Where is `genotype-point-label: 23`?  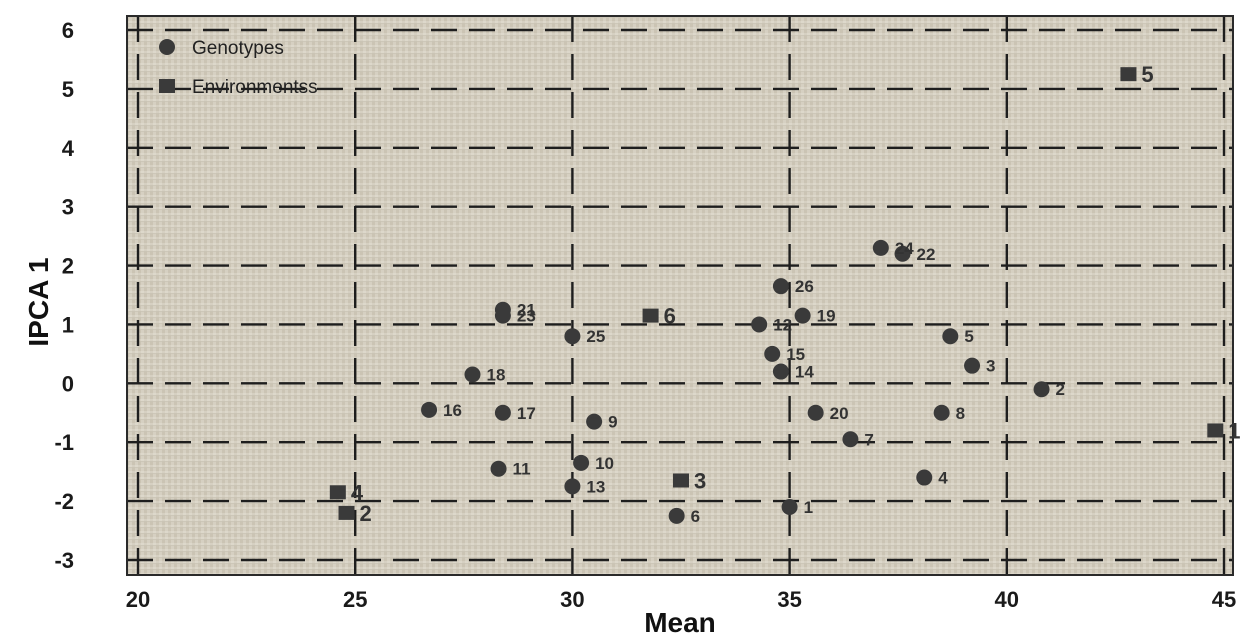
genotype-point-label: 23 is located at coordinates (526, 316).